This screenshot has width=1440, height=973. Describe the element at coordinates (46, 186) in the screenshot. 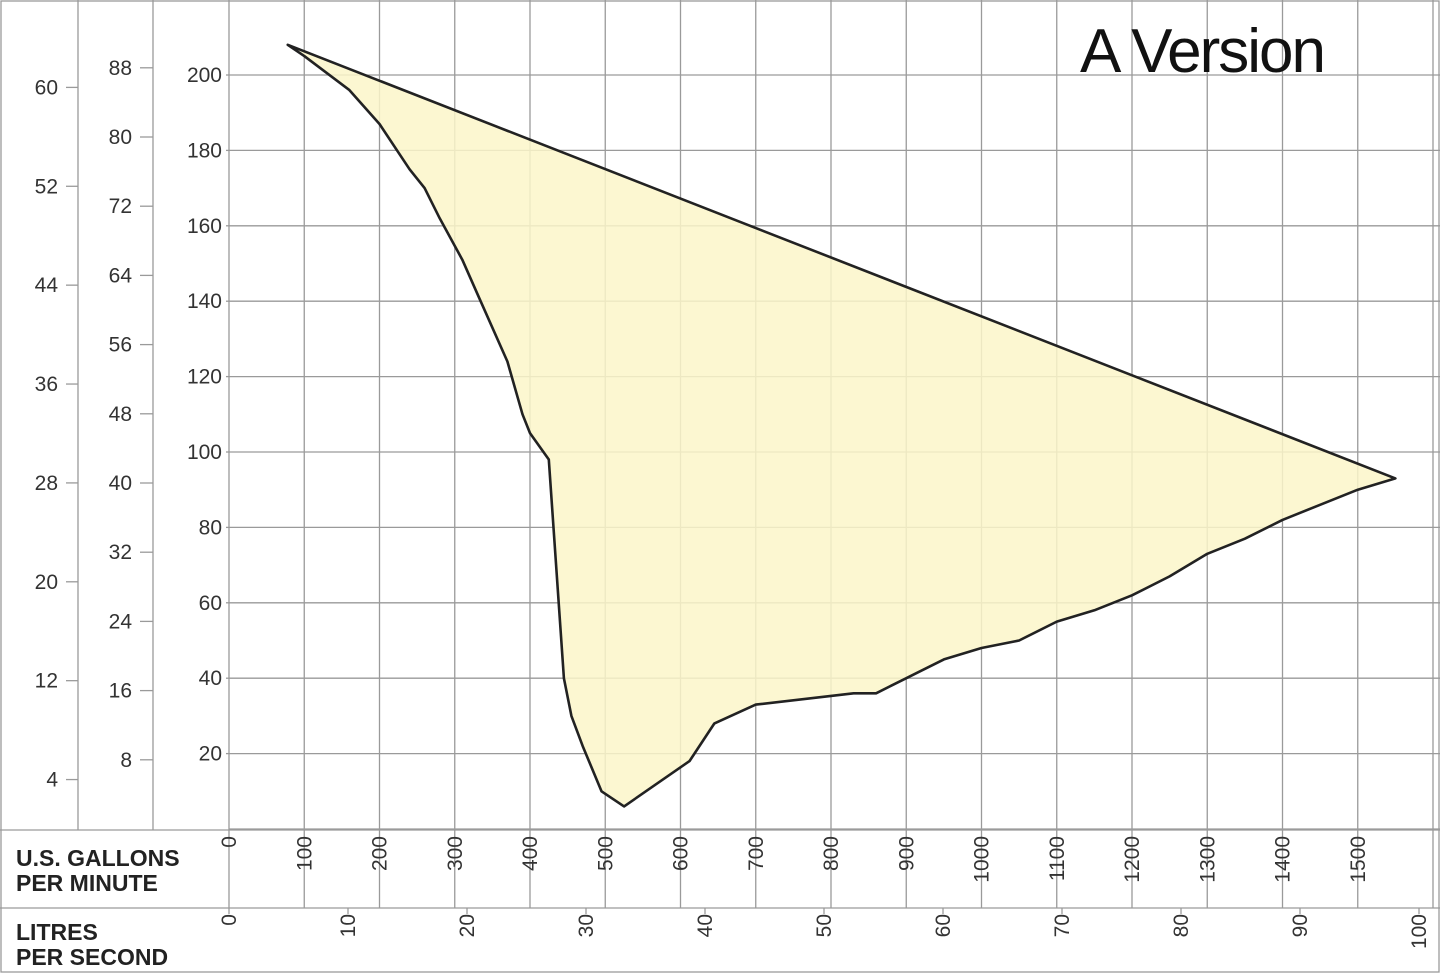

I see `y-axis-1-tick-label: 52` at that location.